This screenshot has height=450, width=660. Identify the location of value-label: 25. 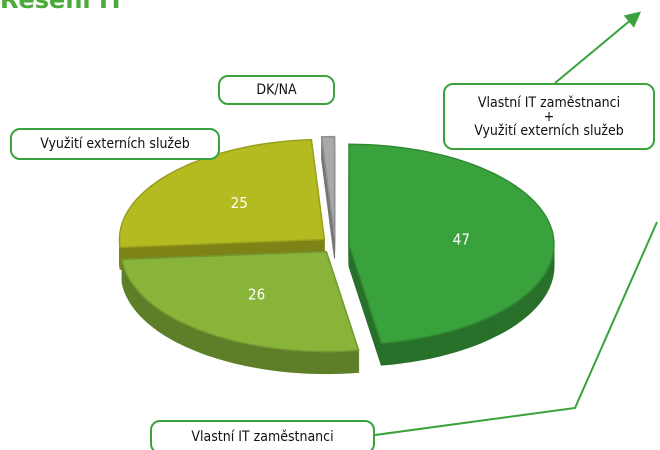
(239, 203).